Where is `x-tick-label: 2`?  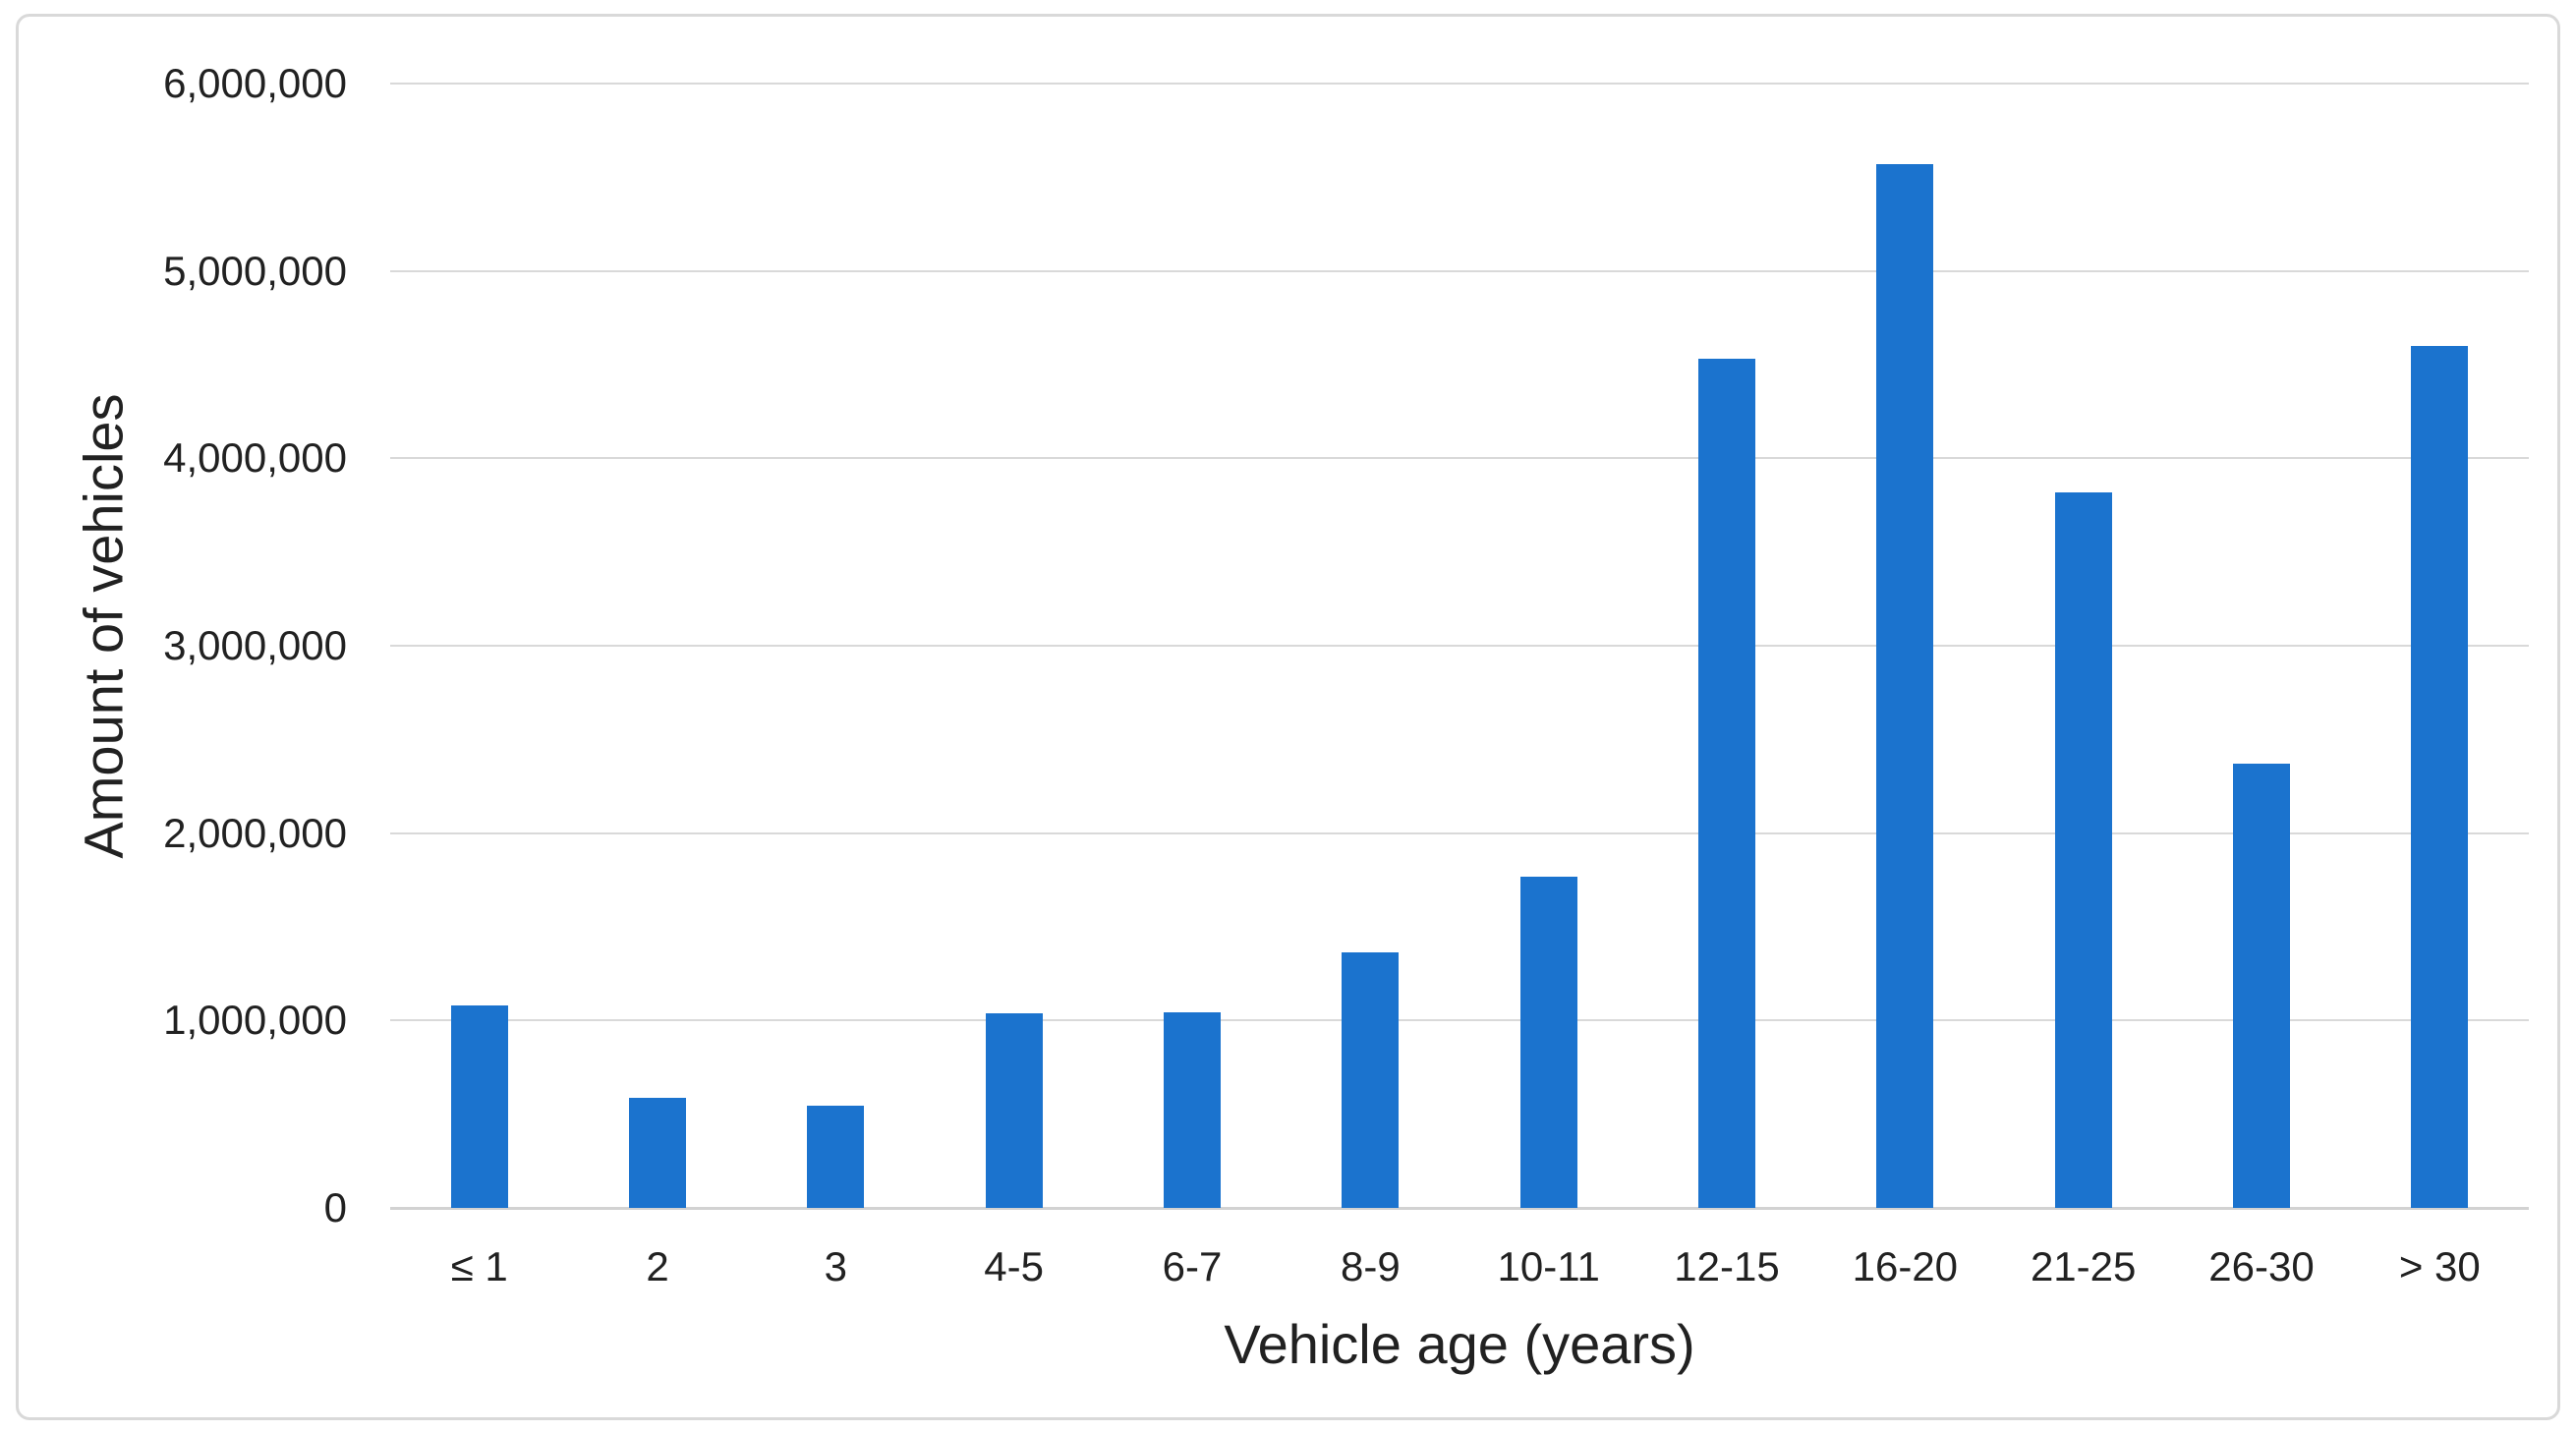
x-tick-label: 2 is located at coordinates (658, 1266).